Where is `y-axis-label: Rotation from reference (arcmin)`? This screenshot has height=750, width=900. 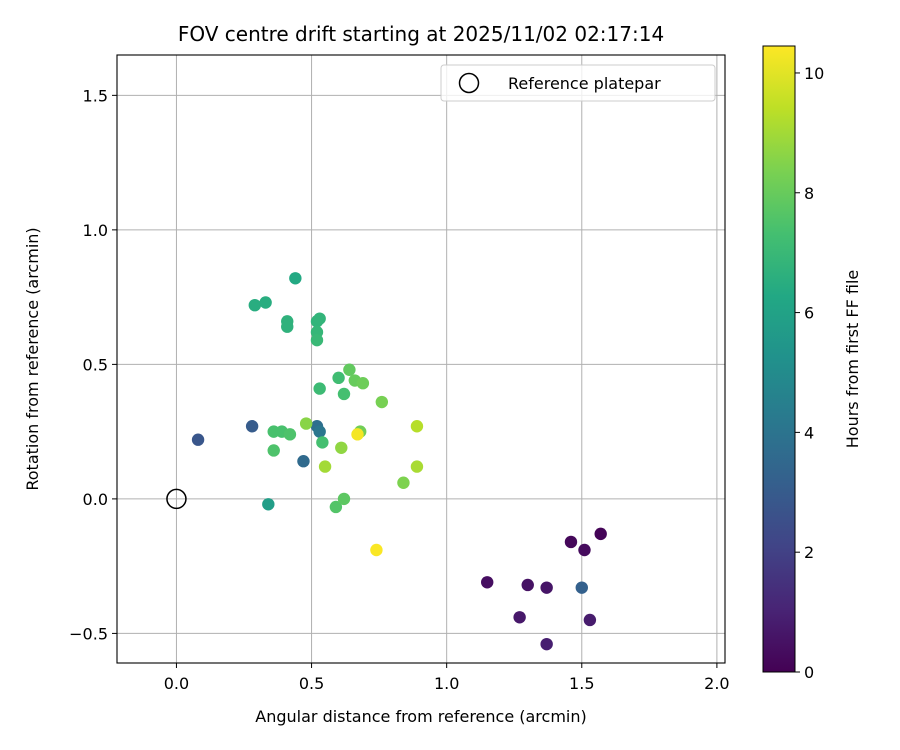
y-axis-label: Rotation from reference (arcmin) is located at coordinates (32, 358).